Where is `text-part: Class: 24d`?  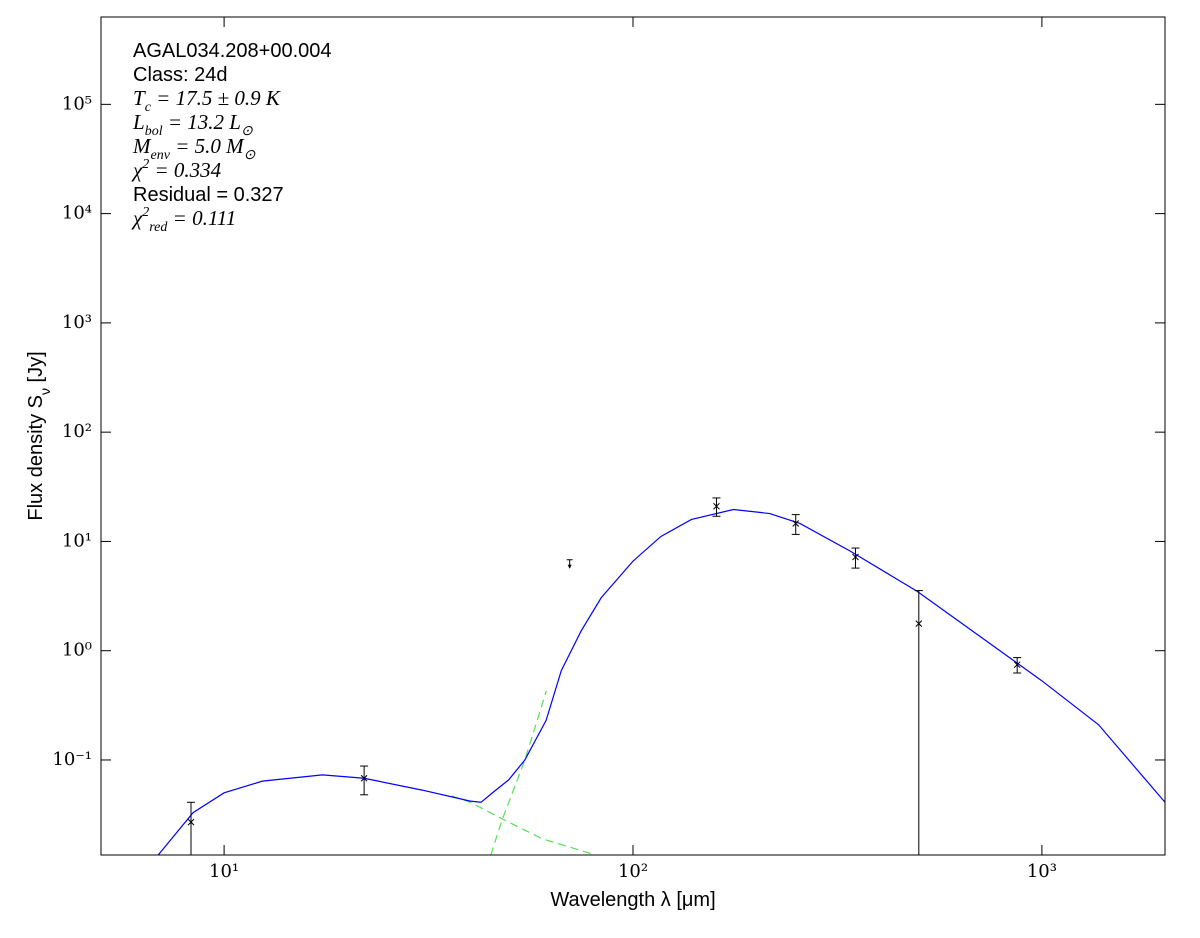
text-part: Class: 24d is located at coordinates (180, 75).